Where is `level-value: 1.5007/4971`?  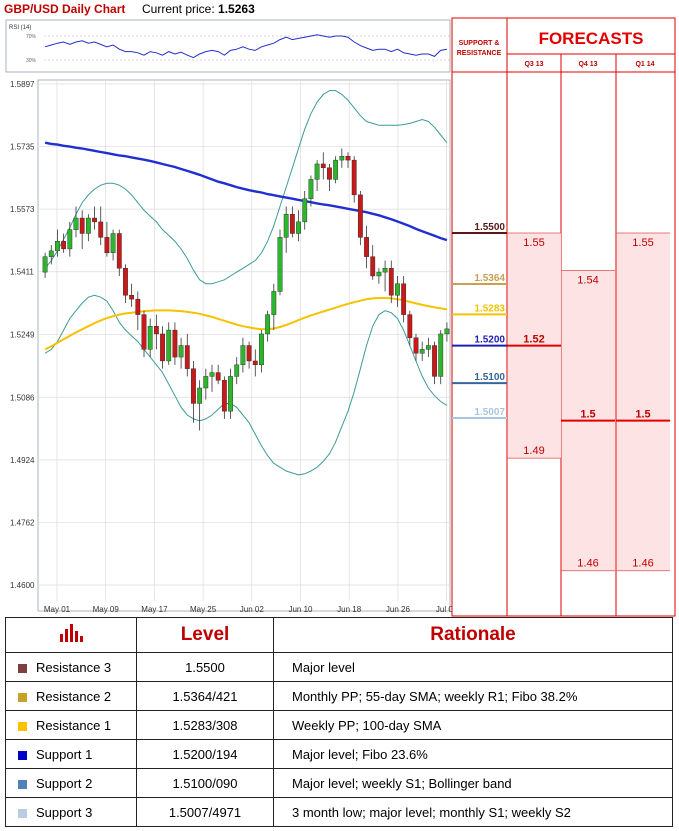
level-value: 1.5007/4971 is located at coordinates (205, 812).